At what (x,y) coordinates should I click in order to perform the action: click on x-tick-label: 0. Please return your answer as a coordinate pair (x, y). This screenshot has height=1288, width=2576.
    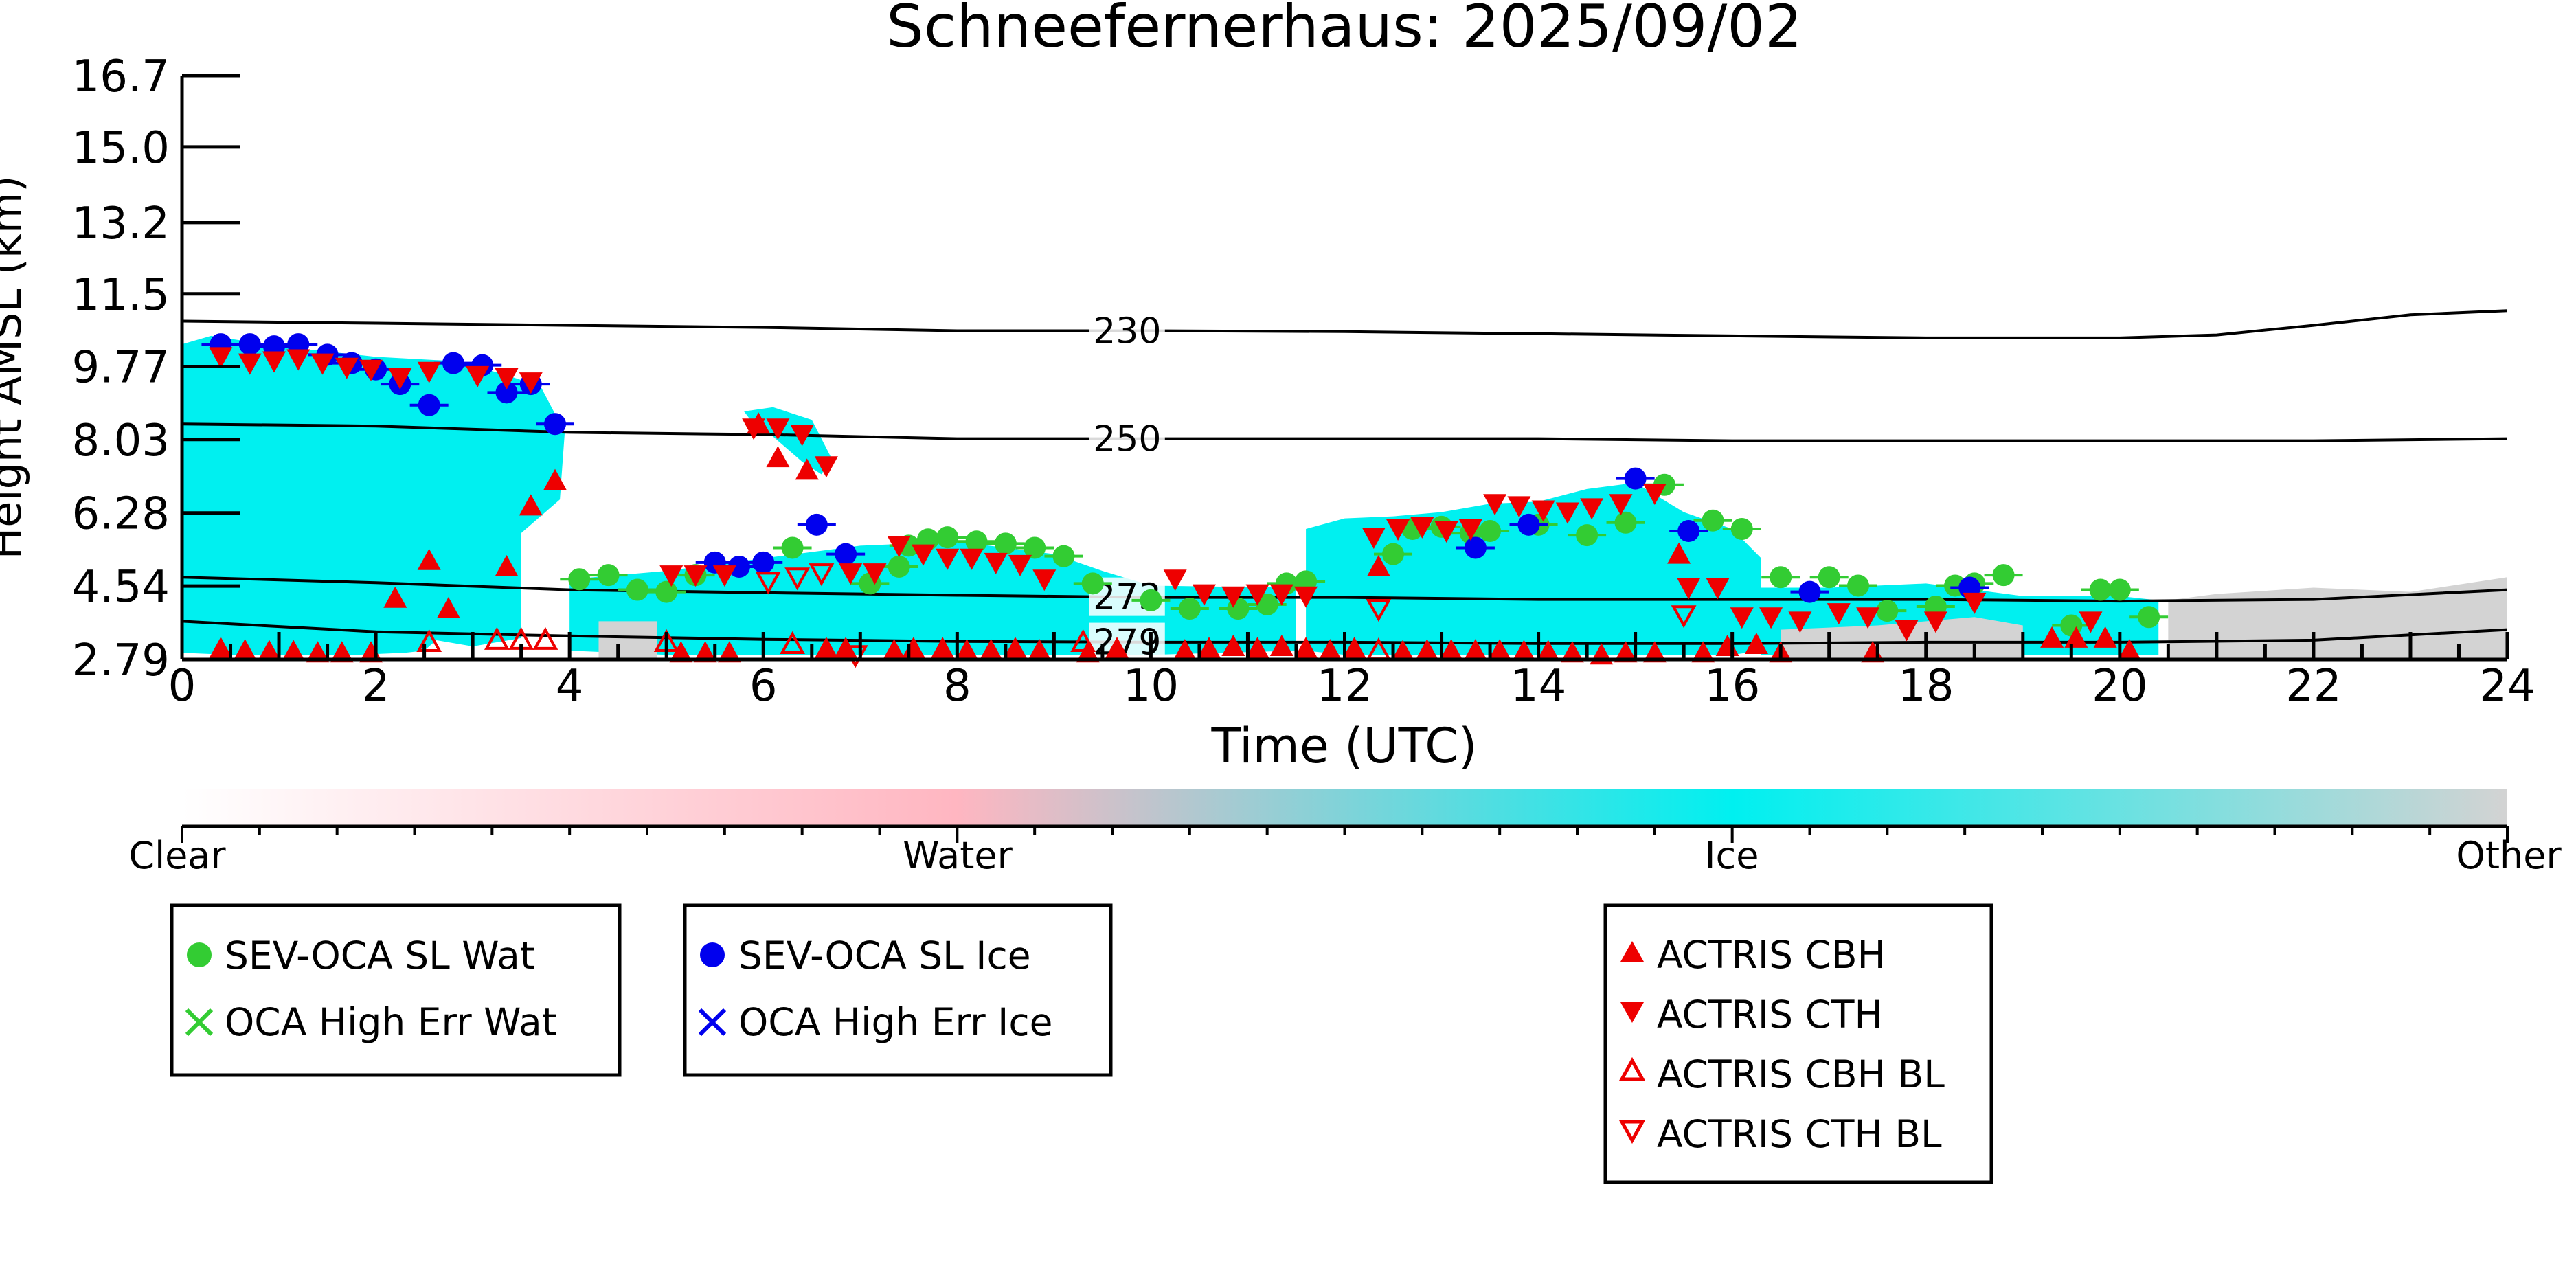
    Looking at the image, I should click on (182, 686).